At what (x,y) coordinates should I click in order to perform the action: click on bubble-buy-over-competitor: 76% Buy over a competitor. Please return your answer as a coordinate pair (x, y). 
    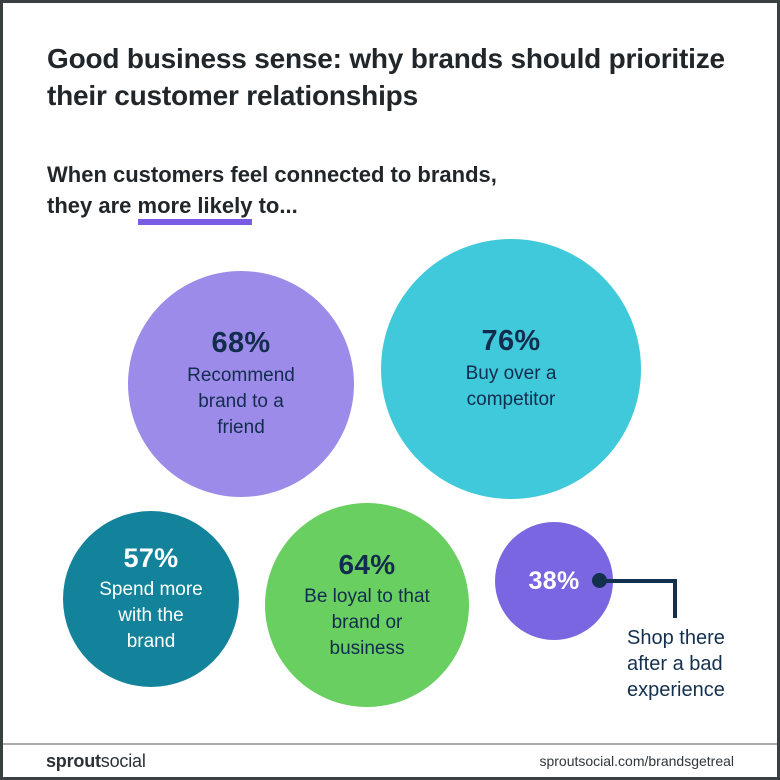
    Looking at the image, I should click on (511, 369).